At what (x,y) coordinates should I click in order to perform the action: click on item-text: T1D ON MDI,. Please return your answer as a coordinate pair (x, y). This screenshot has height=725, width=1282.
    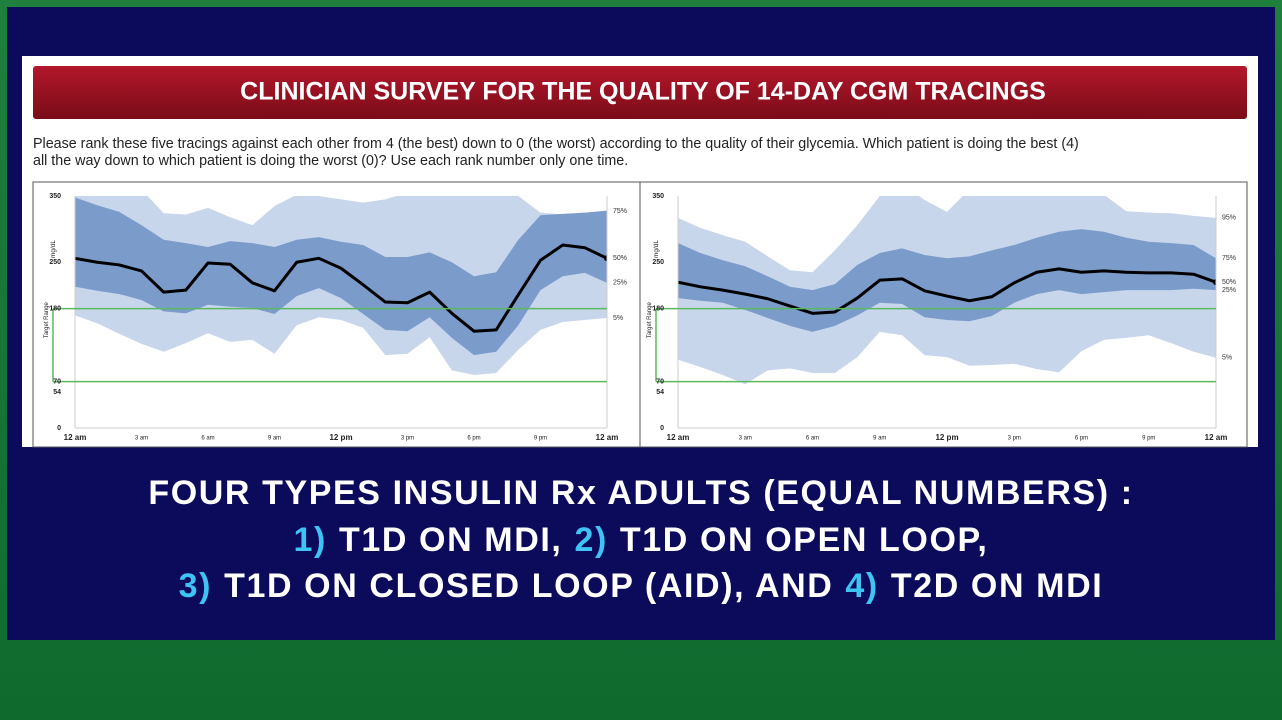
    Looking at the image, I should click on (451, 540).